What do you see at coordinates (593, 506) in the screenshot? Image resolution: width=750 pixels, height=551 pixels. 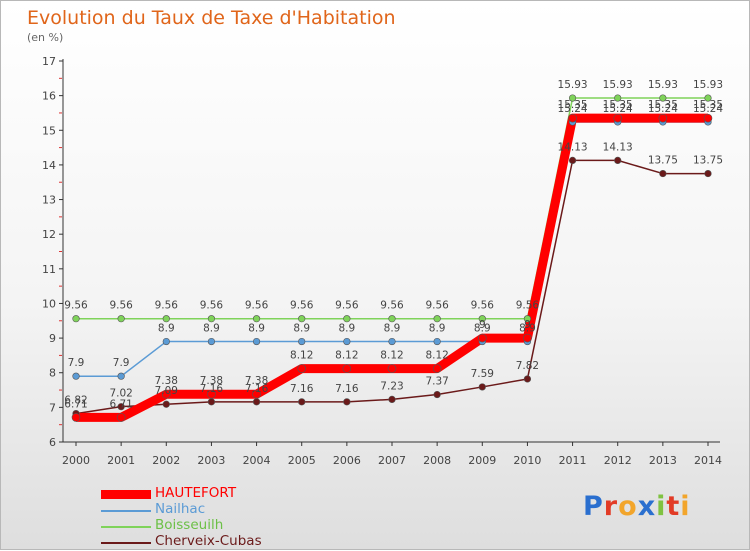 I see `logo-letter: P` at bounding box center [593, 506].